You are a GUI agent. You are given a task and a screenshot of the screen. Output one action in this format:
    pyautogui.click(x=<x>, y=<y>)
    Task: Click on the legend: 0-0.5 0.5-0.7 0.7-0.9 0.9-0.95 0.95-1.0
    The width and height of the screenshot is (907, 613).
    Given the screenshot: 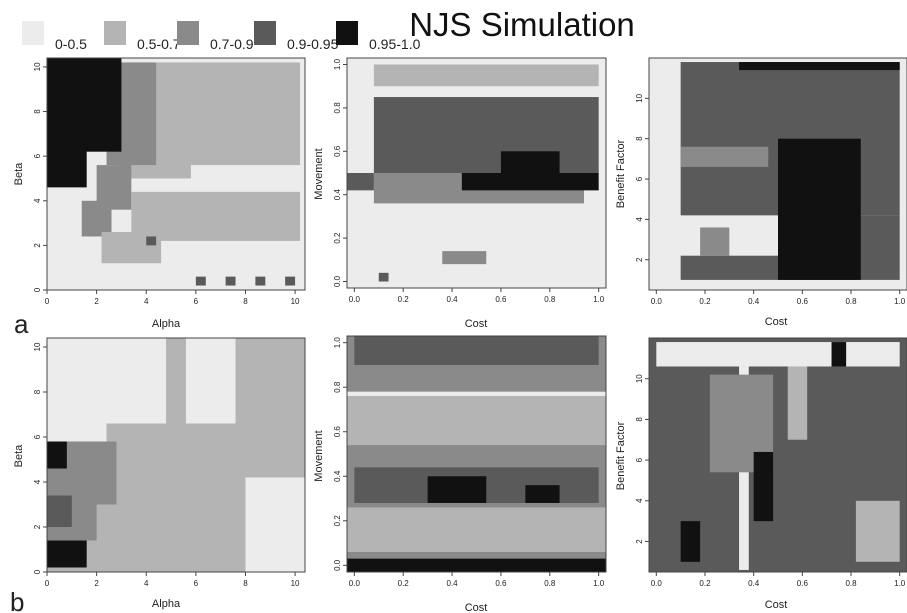 What is the action you would take?
    pyautogui.click(x=221, y=36)
    